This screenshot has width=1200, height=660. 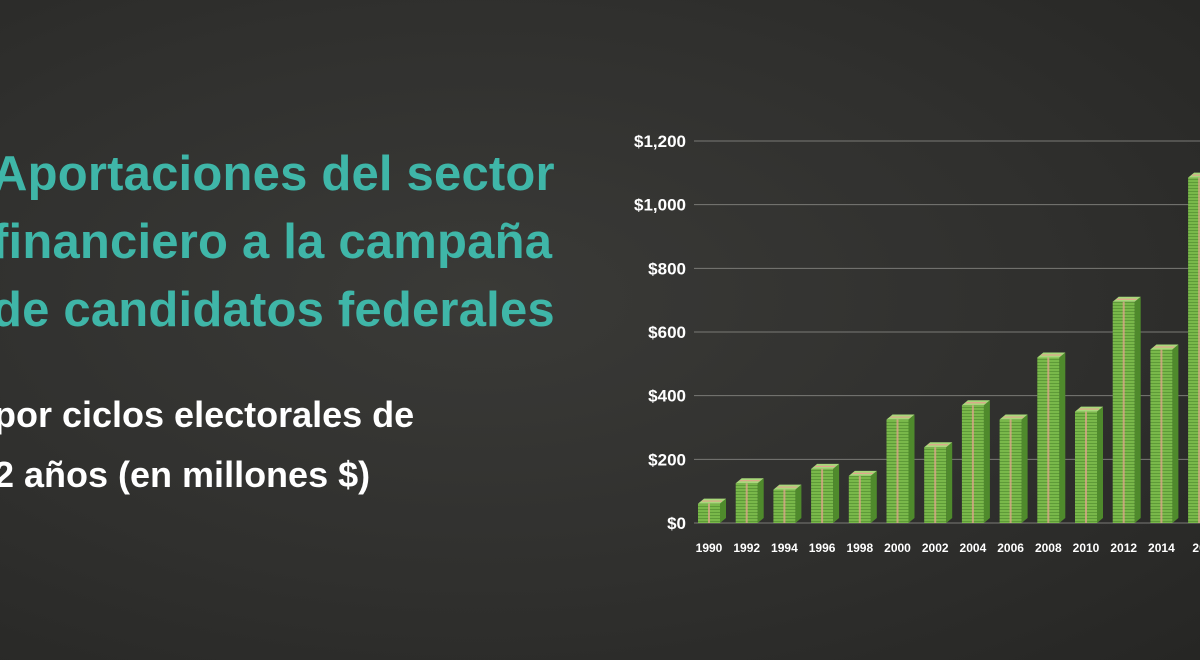 I want to click on x-tick-label: 2006, so click(x=1010, y=548).